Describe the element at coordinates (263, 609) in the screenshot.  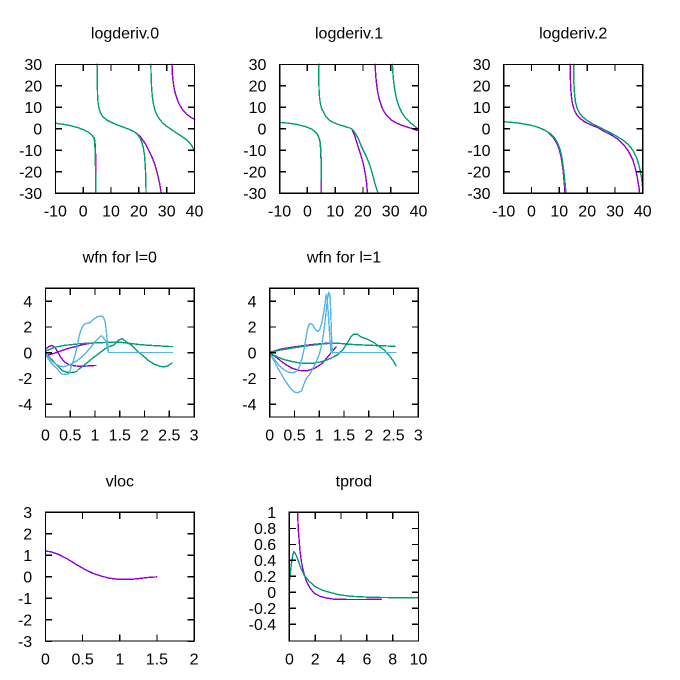
I see `svg-text: -0.2` at that location.